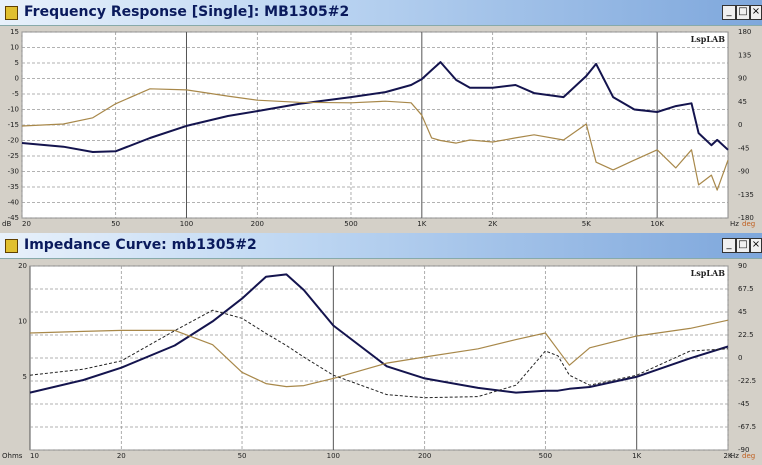 Image resolution: width=762 pixels, height=465 pixels. Describe the element at coordinates (14, 32) in the screenshot. I see `y-tick-label: 15` at that location.